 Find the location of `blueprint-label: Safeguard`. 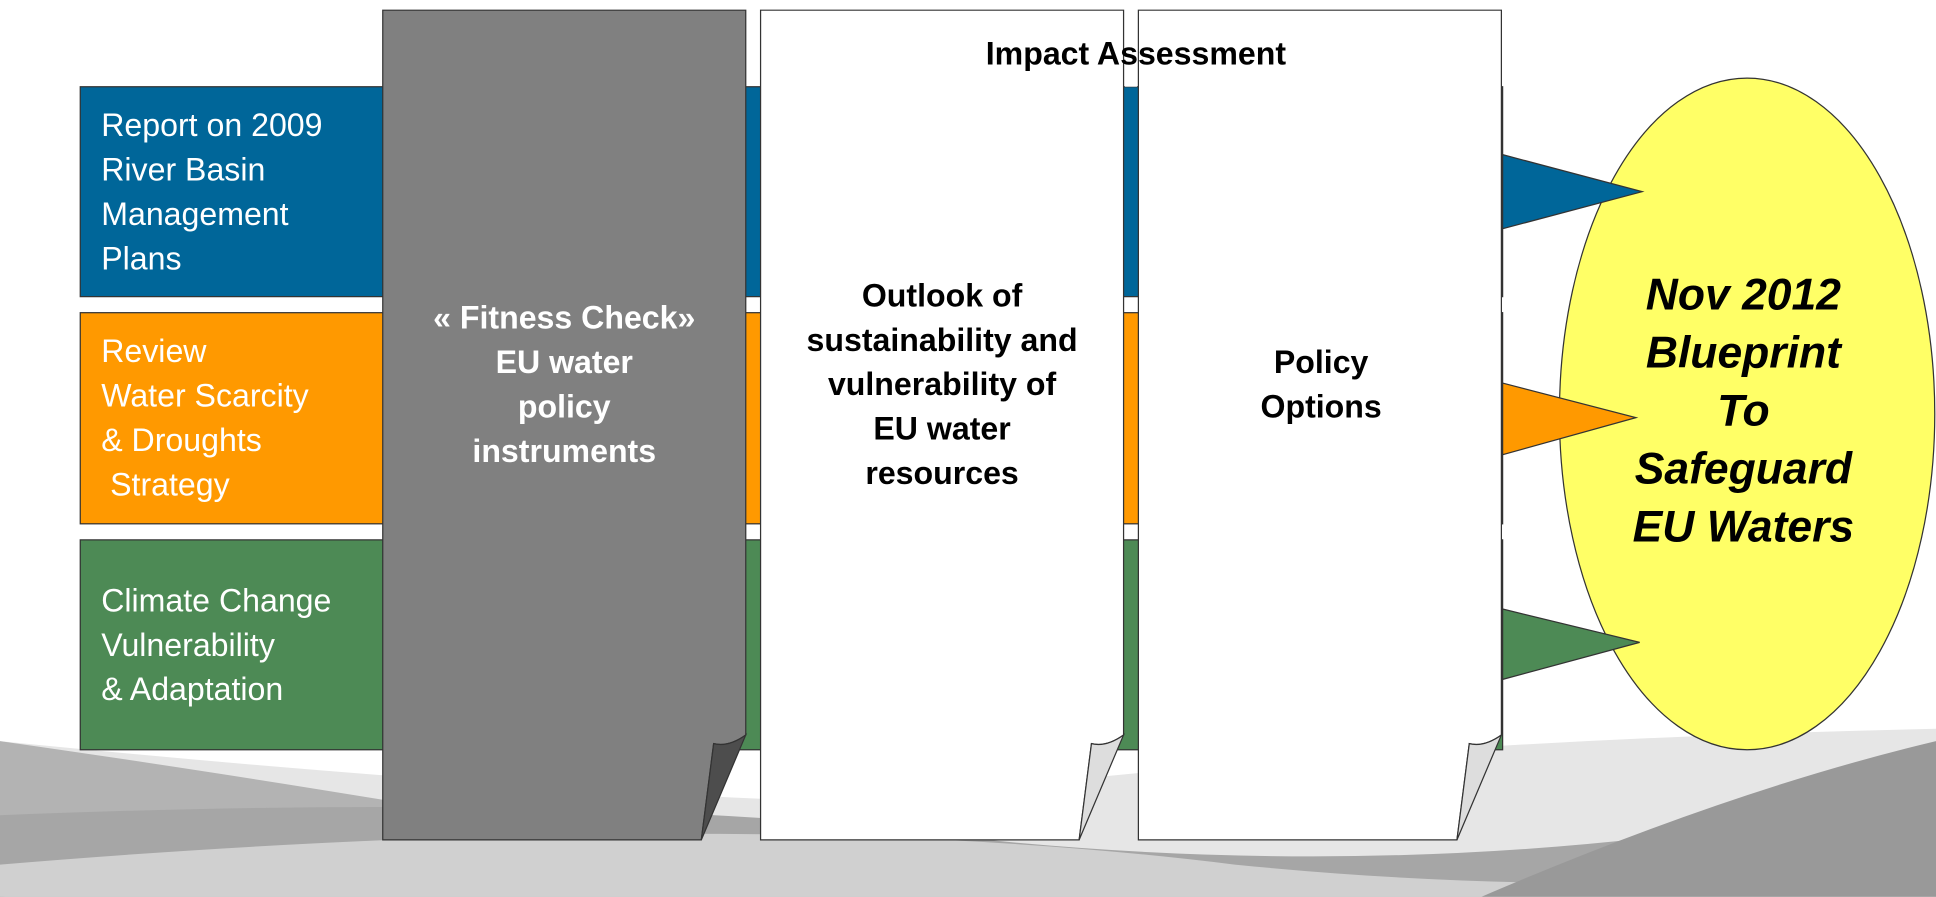

blueprint-label: Safeguard is located at coordinates (1744, 469).